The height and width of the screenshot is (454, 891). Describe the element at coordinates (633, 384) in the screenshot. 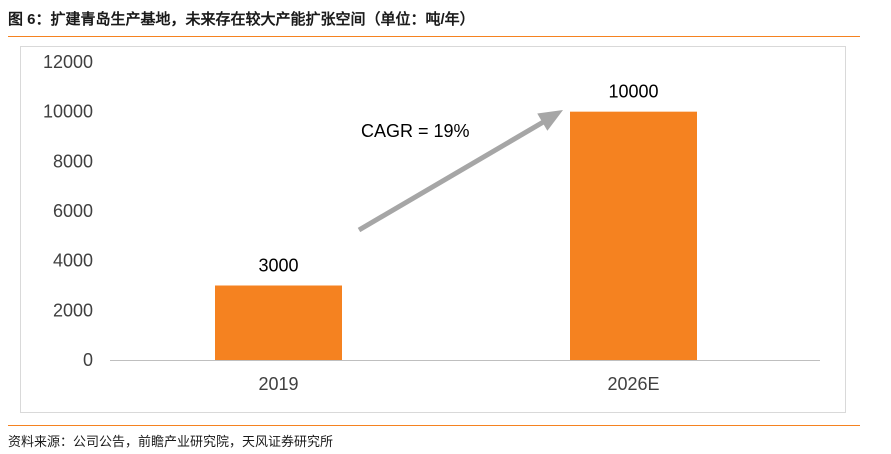

I see `x-tick-label: 2026E` at that location.